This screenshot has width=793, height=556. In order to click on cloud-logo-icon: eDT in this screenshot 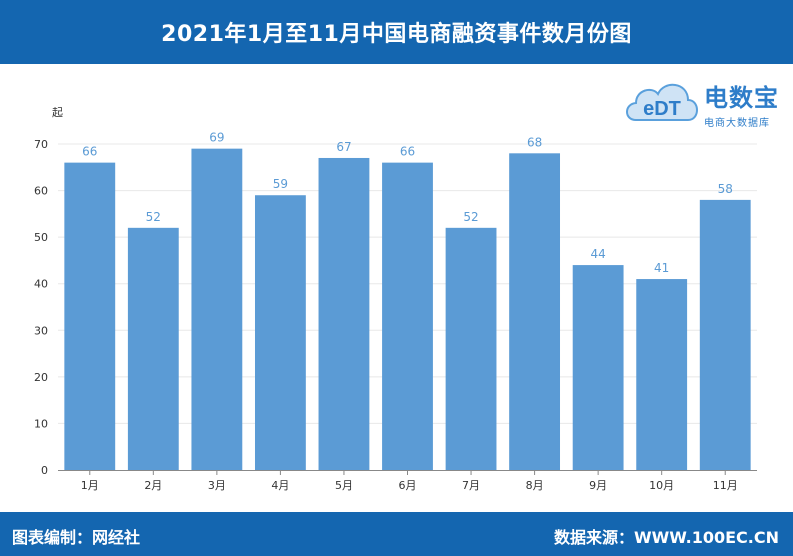, I will do `click(662, 102)`.